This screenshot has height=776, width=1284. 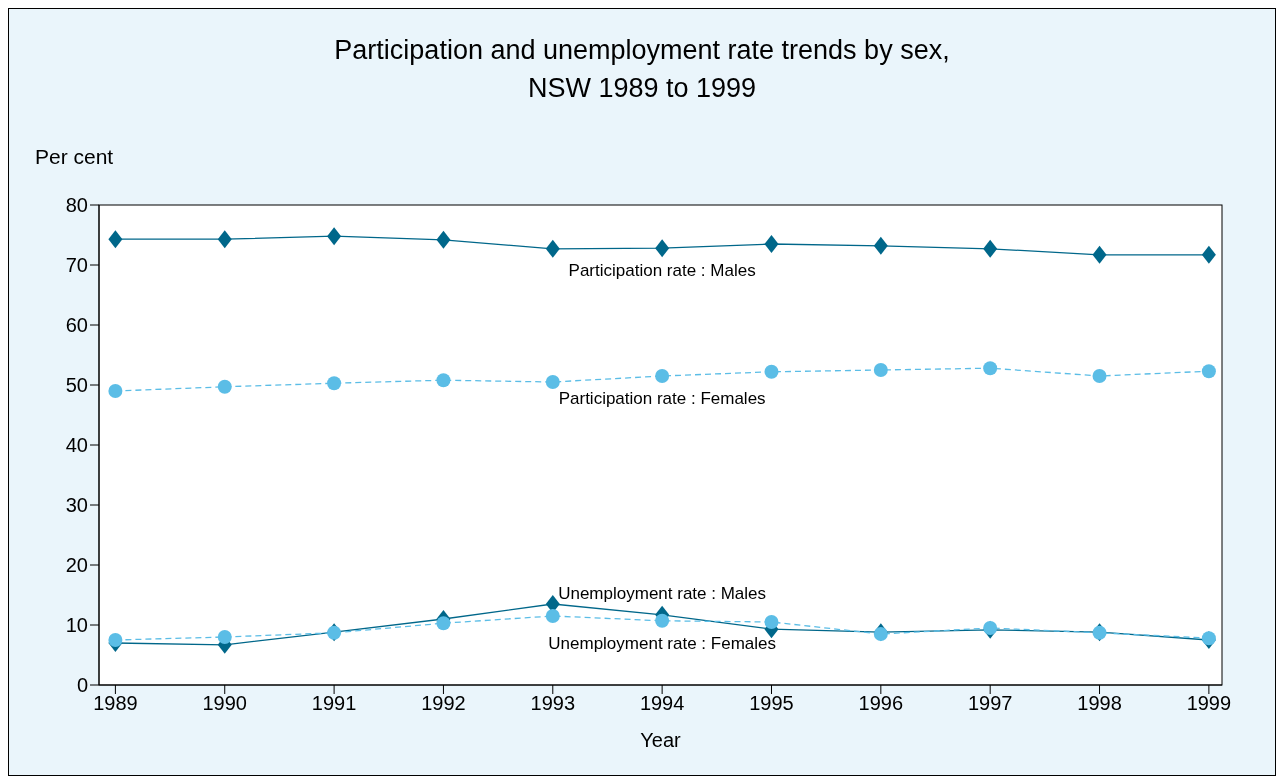 What do you see at coordinates (76, 625) in the screenshot?
I see `y-tick-label: 10` at bounding box center [76, 625].